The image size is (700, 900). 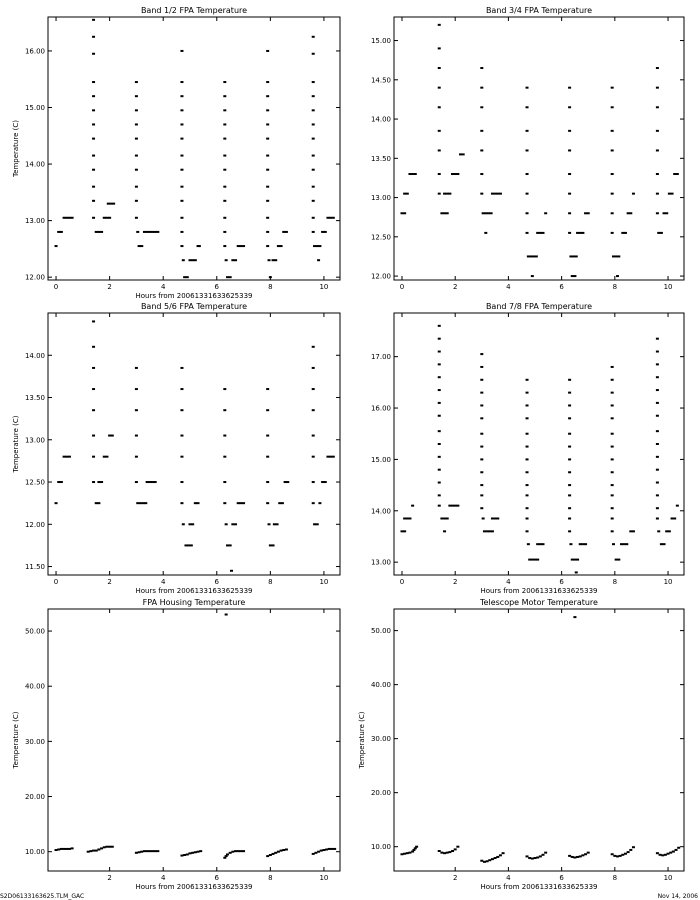 I want to click on x-tick-label: 4, so click(x=163, y=878).